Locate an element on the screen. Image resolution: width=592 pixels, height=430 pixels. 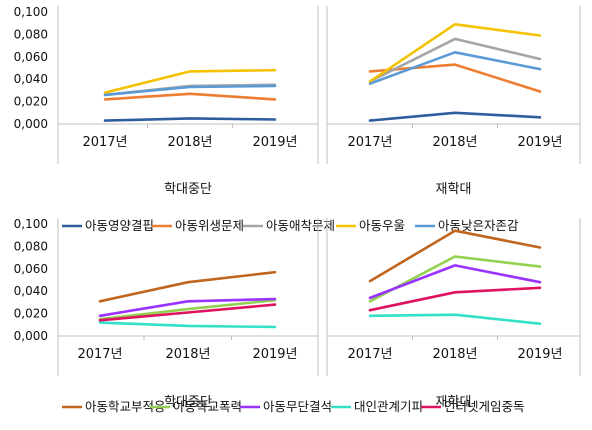
legend-label: 아동학교폭력 is located at coordinates (207, 406).